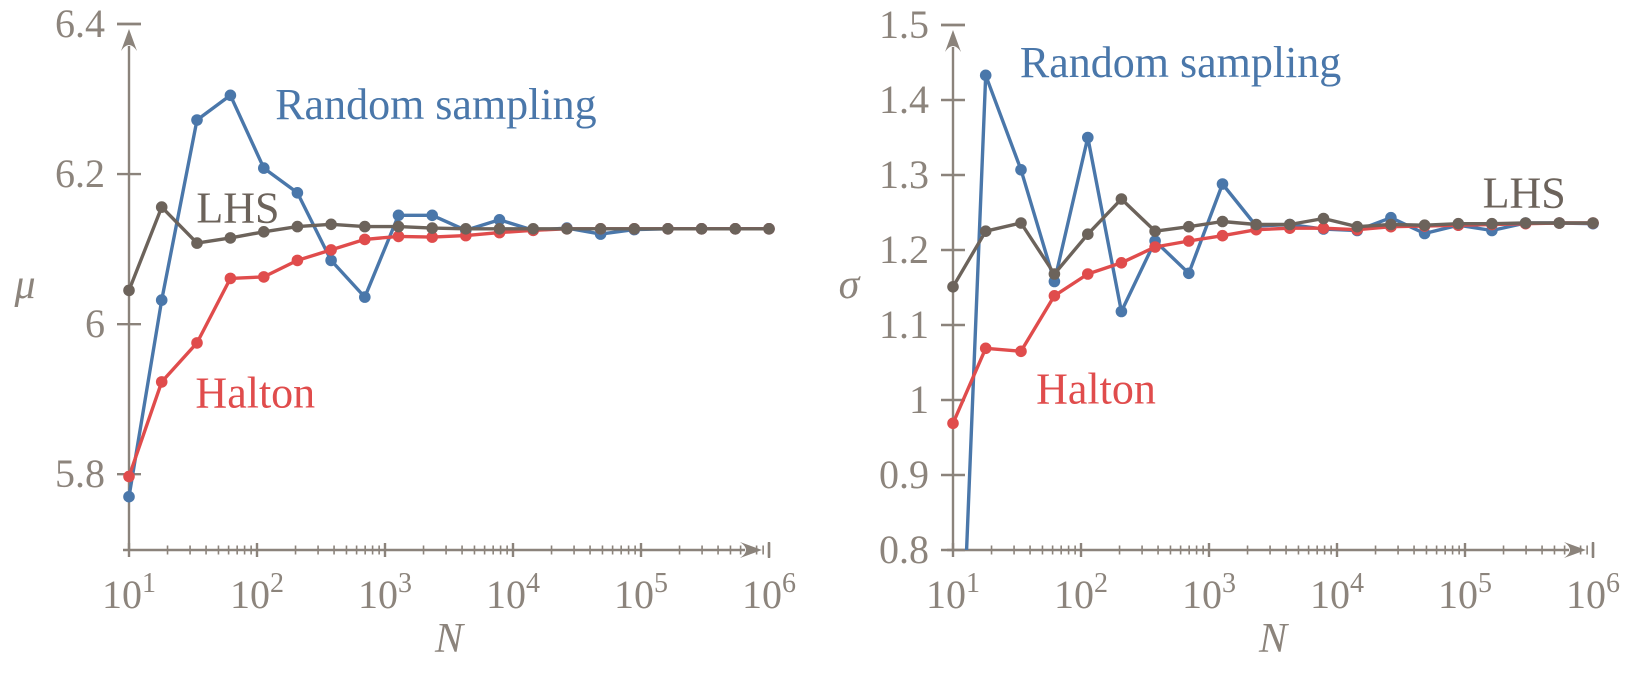  Describe the element at coordinates (850, 285) in the screenshot. I see `y-axis-label: σ` at that location.